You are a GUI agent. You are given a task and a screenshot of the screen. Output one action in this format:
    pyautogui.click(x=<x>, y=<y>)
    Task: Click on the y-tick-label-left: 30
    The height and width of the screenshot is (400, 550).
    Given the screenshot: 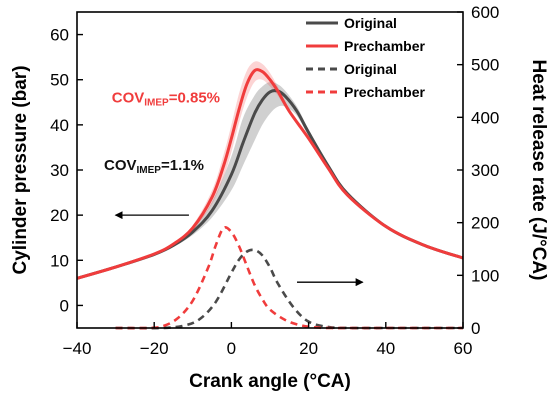 What is the action you would take?
    pyautogui.click(x=59, y=170)
    